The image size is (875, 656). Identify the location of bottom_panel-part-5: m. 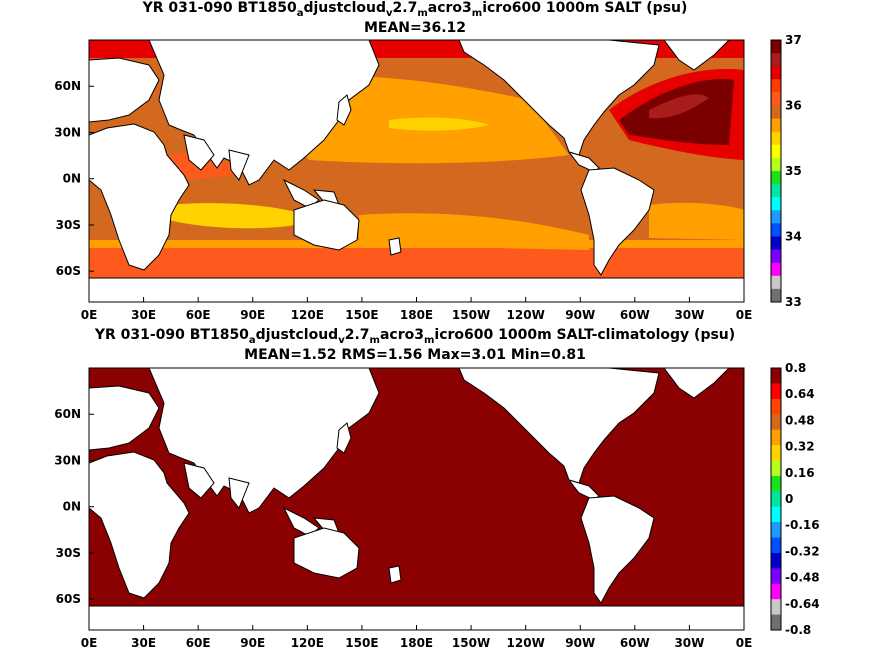
(374, 340).